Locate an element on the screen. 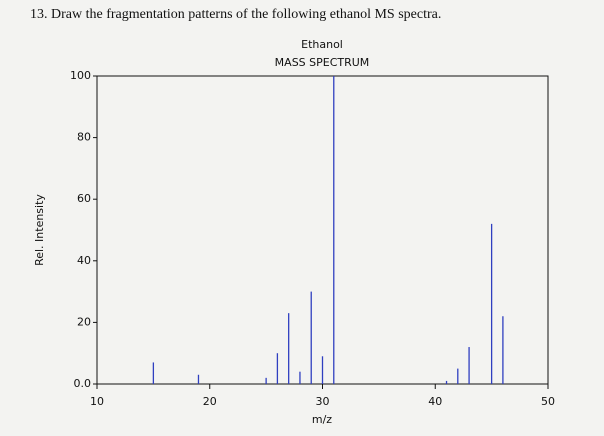 This screenshot has width=604, height=436. y-tick-label: 60 is located at coordinates (84, 198).